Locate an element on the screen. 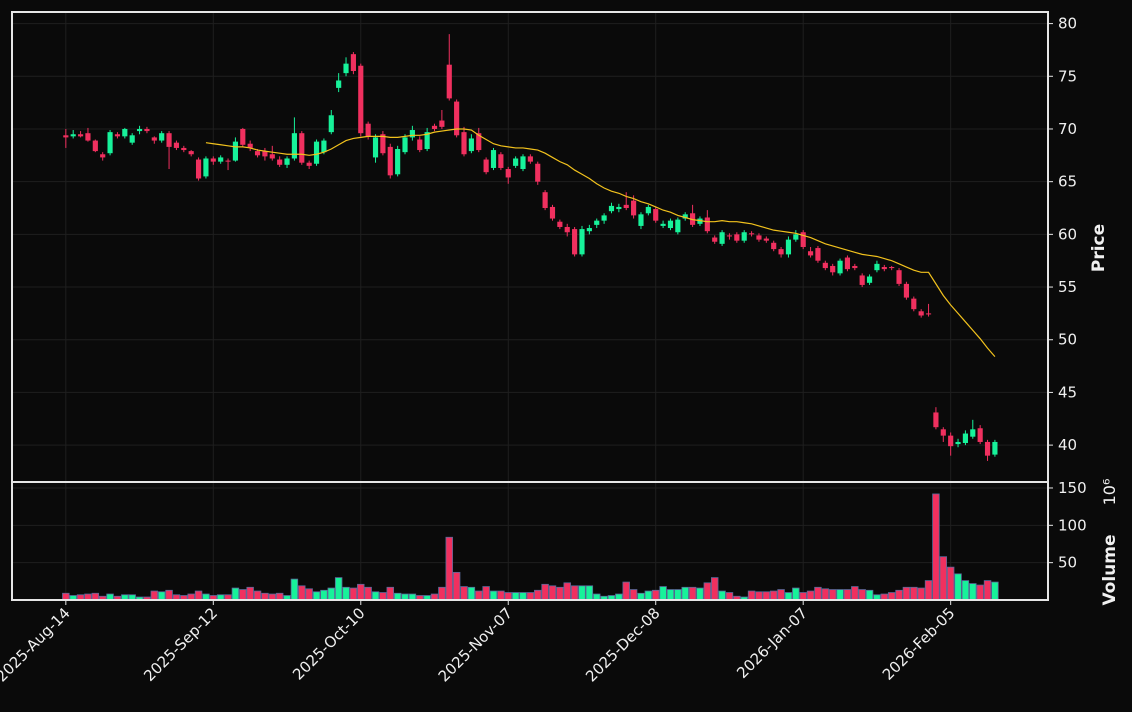  y-tick-label: 100 is located at coordinates (1072, 525).